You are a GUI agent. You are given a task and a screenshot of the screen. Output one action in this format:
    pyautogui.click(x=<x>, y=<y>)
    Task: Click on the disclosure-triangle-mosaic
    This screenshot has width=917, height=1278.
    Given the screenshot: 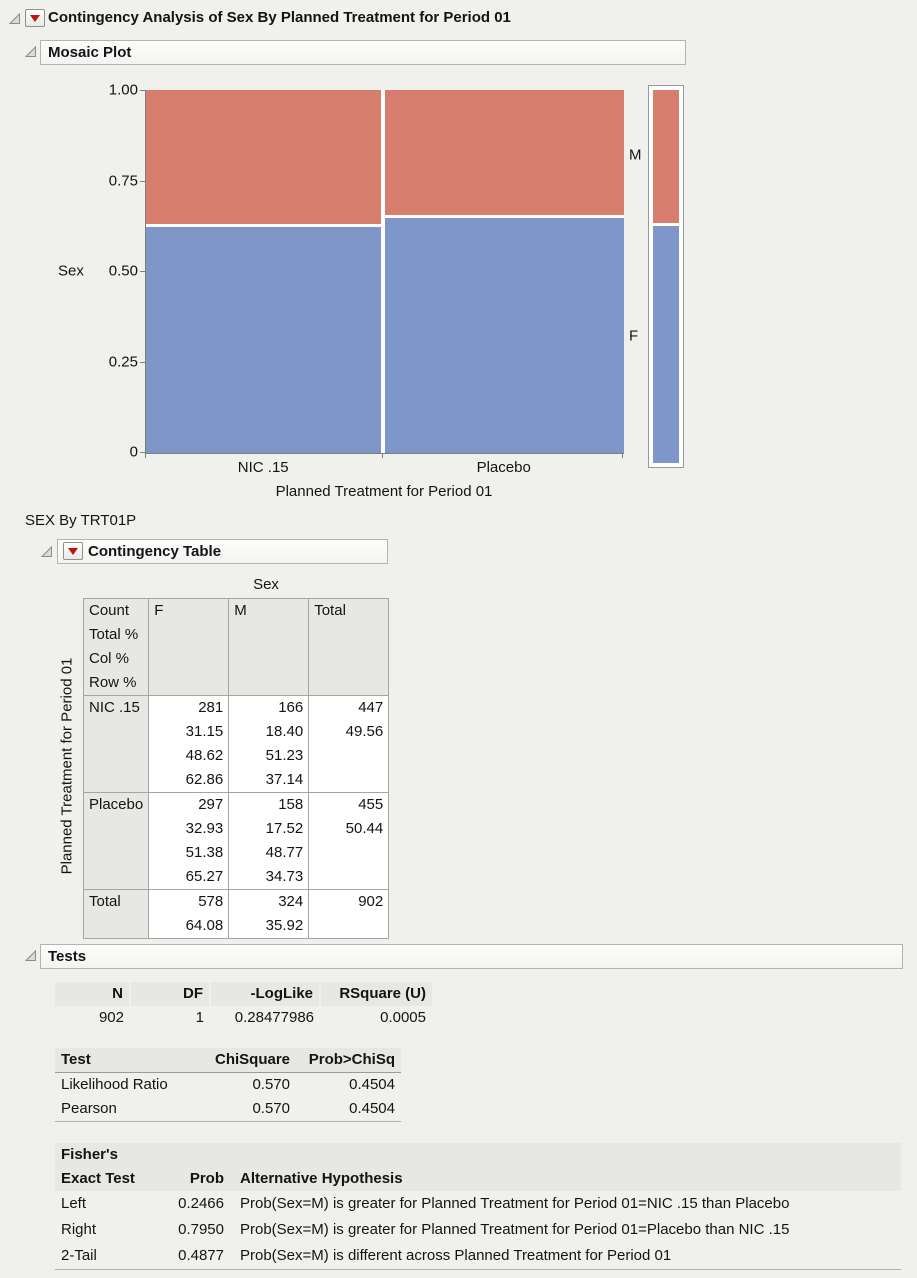 What is the action you would take?
    pyautogui.click(x=30, y=51)
    